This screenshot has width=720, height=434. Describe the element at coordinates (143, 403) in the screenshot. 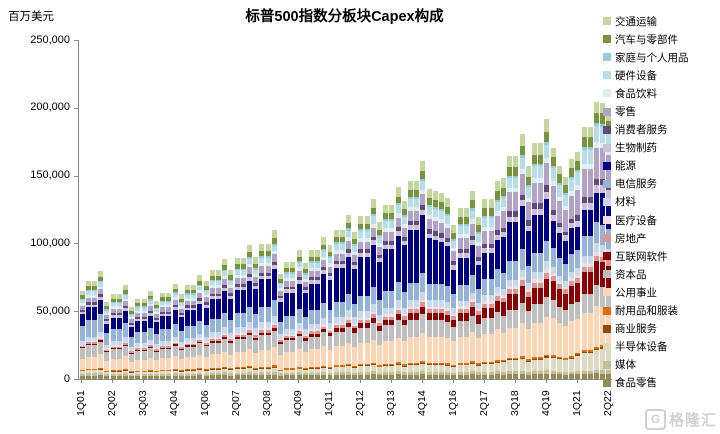

I see `x-tick-label: 3Q03` at that location.